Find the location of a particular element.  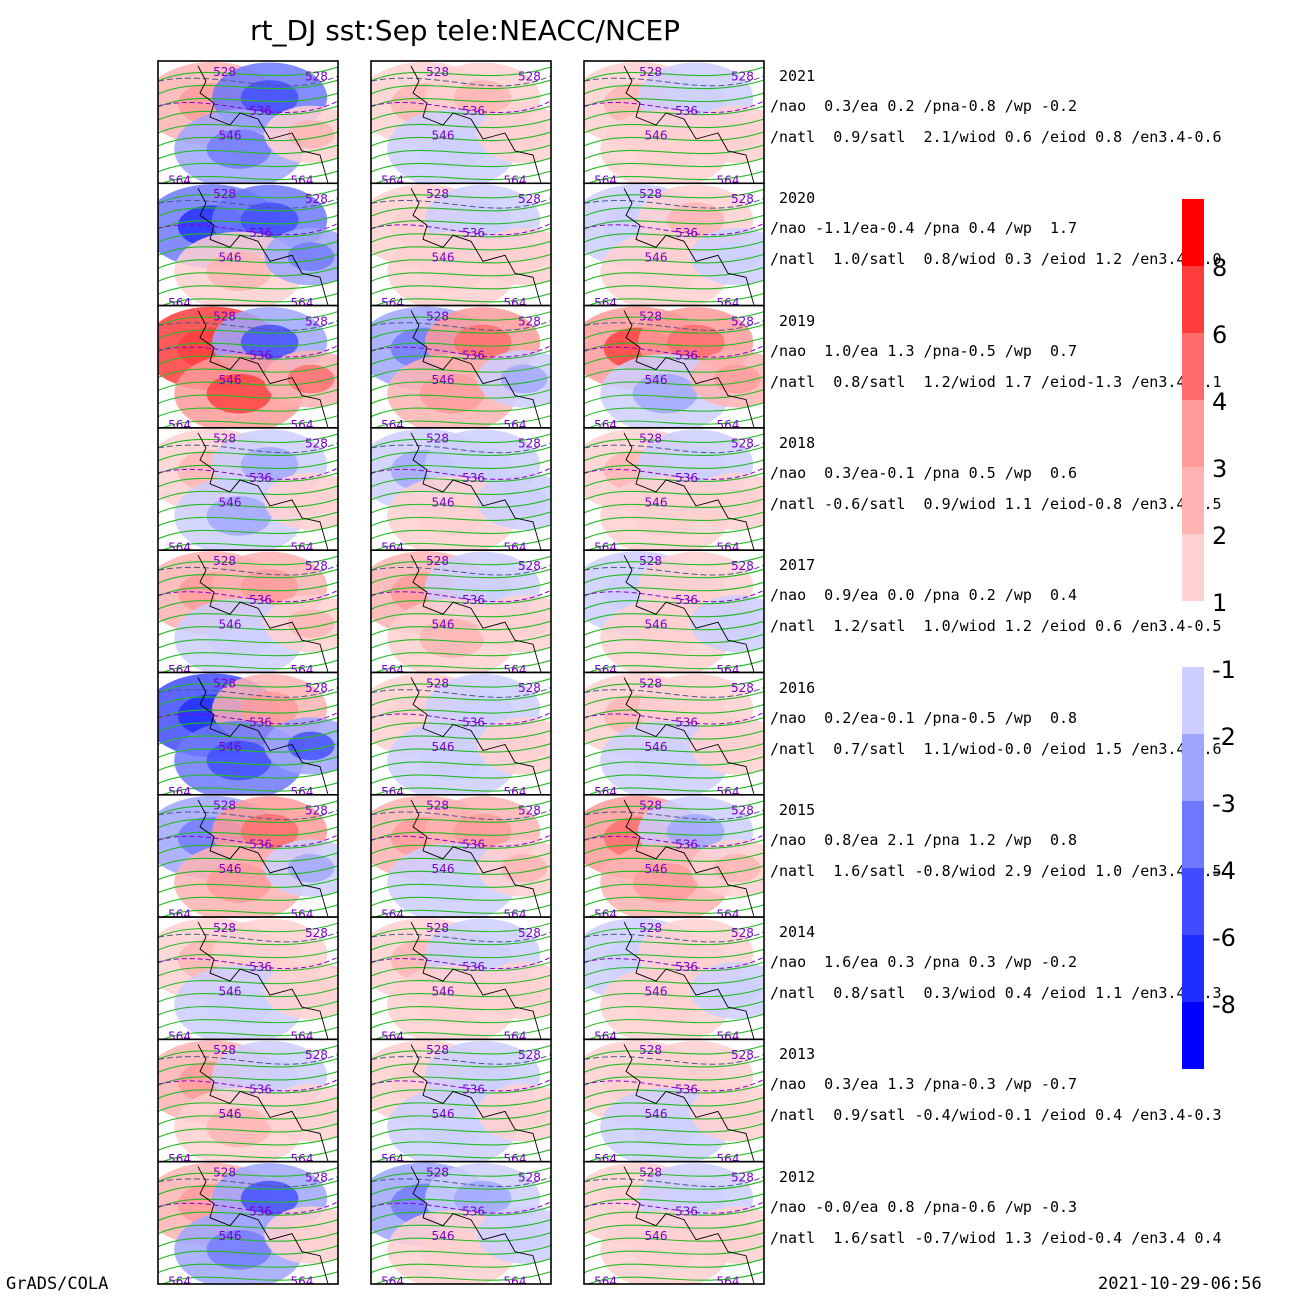

colorbar-tick: -3 is located at coordinates (1224, 804).